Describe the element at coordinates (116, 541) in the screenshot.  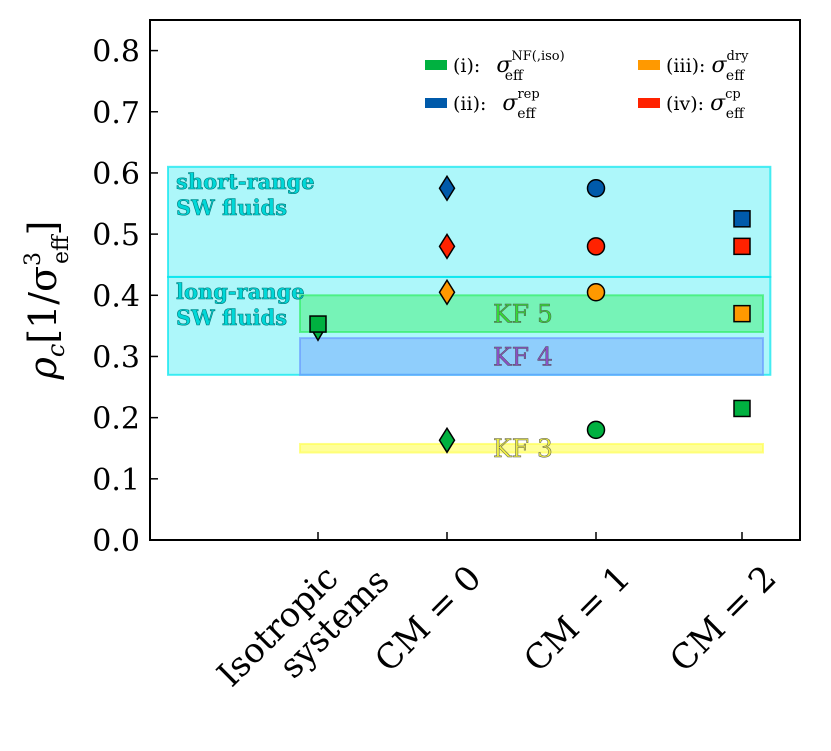
I see `y-tick-label: 0.0` at that location.